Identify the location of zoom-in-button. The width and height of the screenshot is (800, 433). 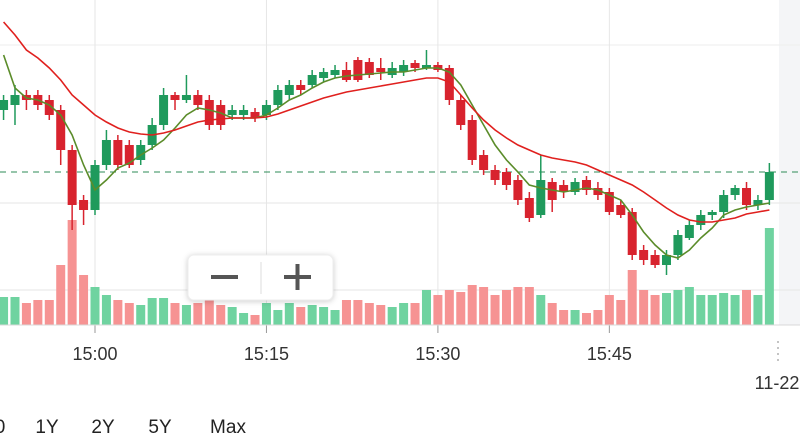
(297, 277).